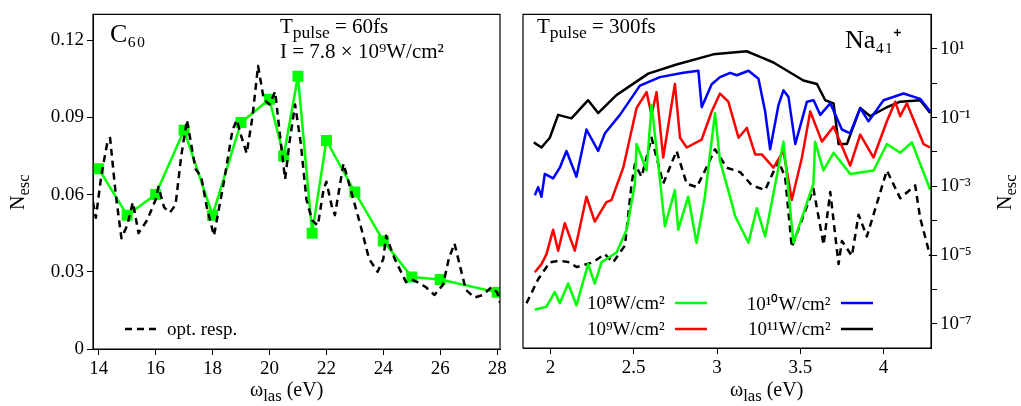 The image size is (1021, 406). What do you see at coordinates (633, 367) in the screenshot?
I see `x-tick-label: 2.5` at bounding box center [633, 367].